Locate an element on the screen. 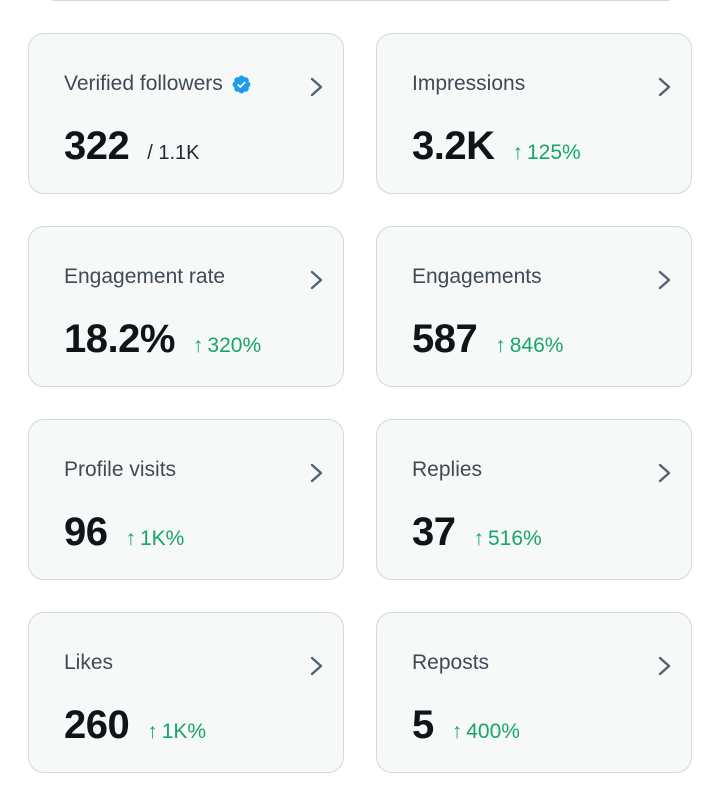 Image resolution: width=718 pixels, height=793 pixels. metric-value: 260 is located at coordinates (97, 725).